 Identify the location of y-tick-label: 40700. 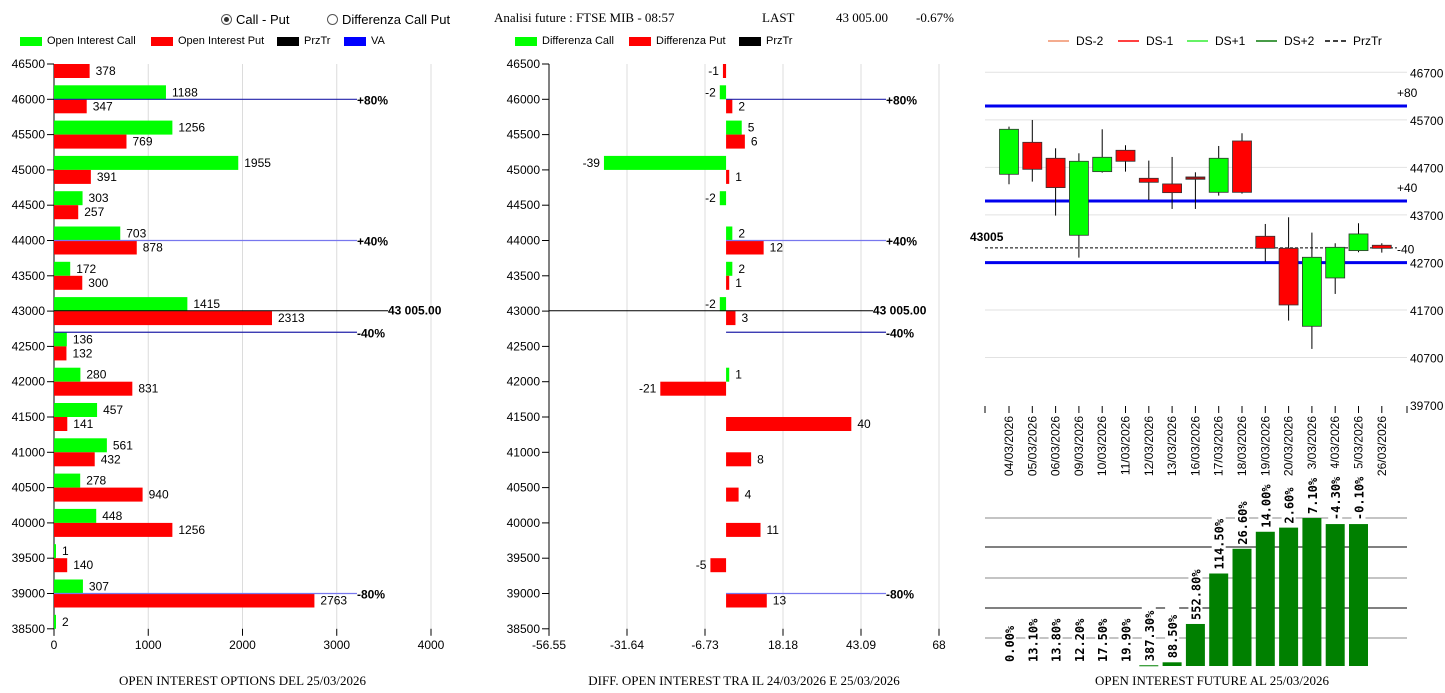
(1427, 358).